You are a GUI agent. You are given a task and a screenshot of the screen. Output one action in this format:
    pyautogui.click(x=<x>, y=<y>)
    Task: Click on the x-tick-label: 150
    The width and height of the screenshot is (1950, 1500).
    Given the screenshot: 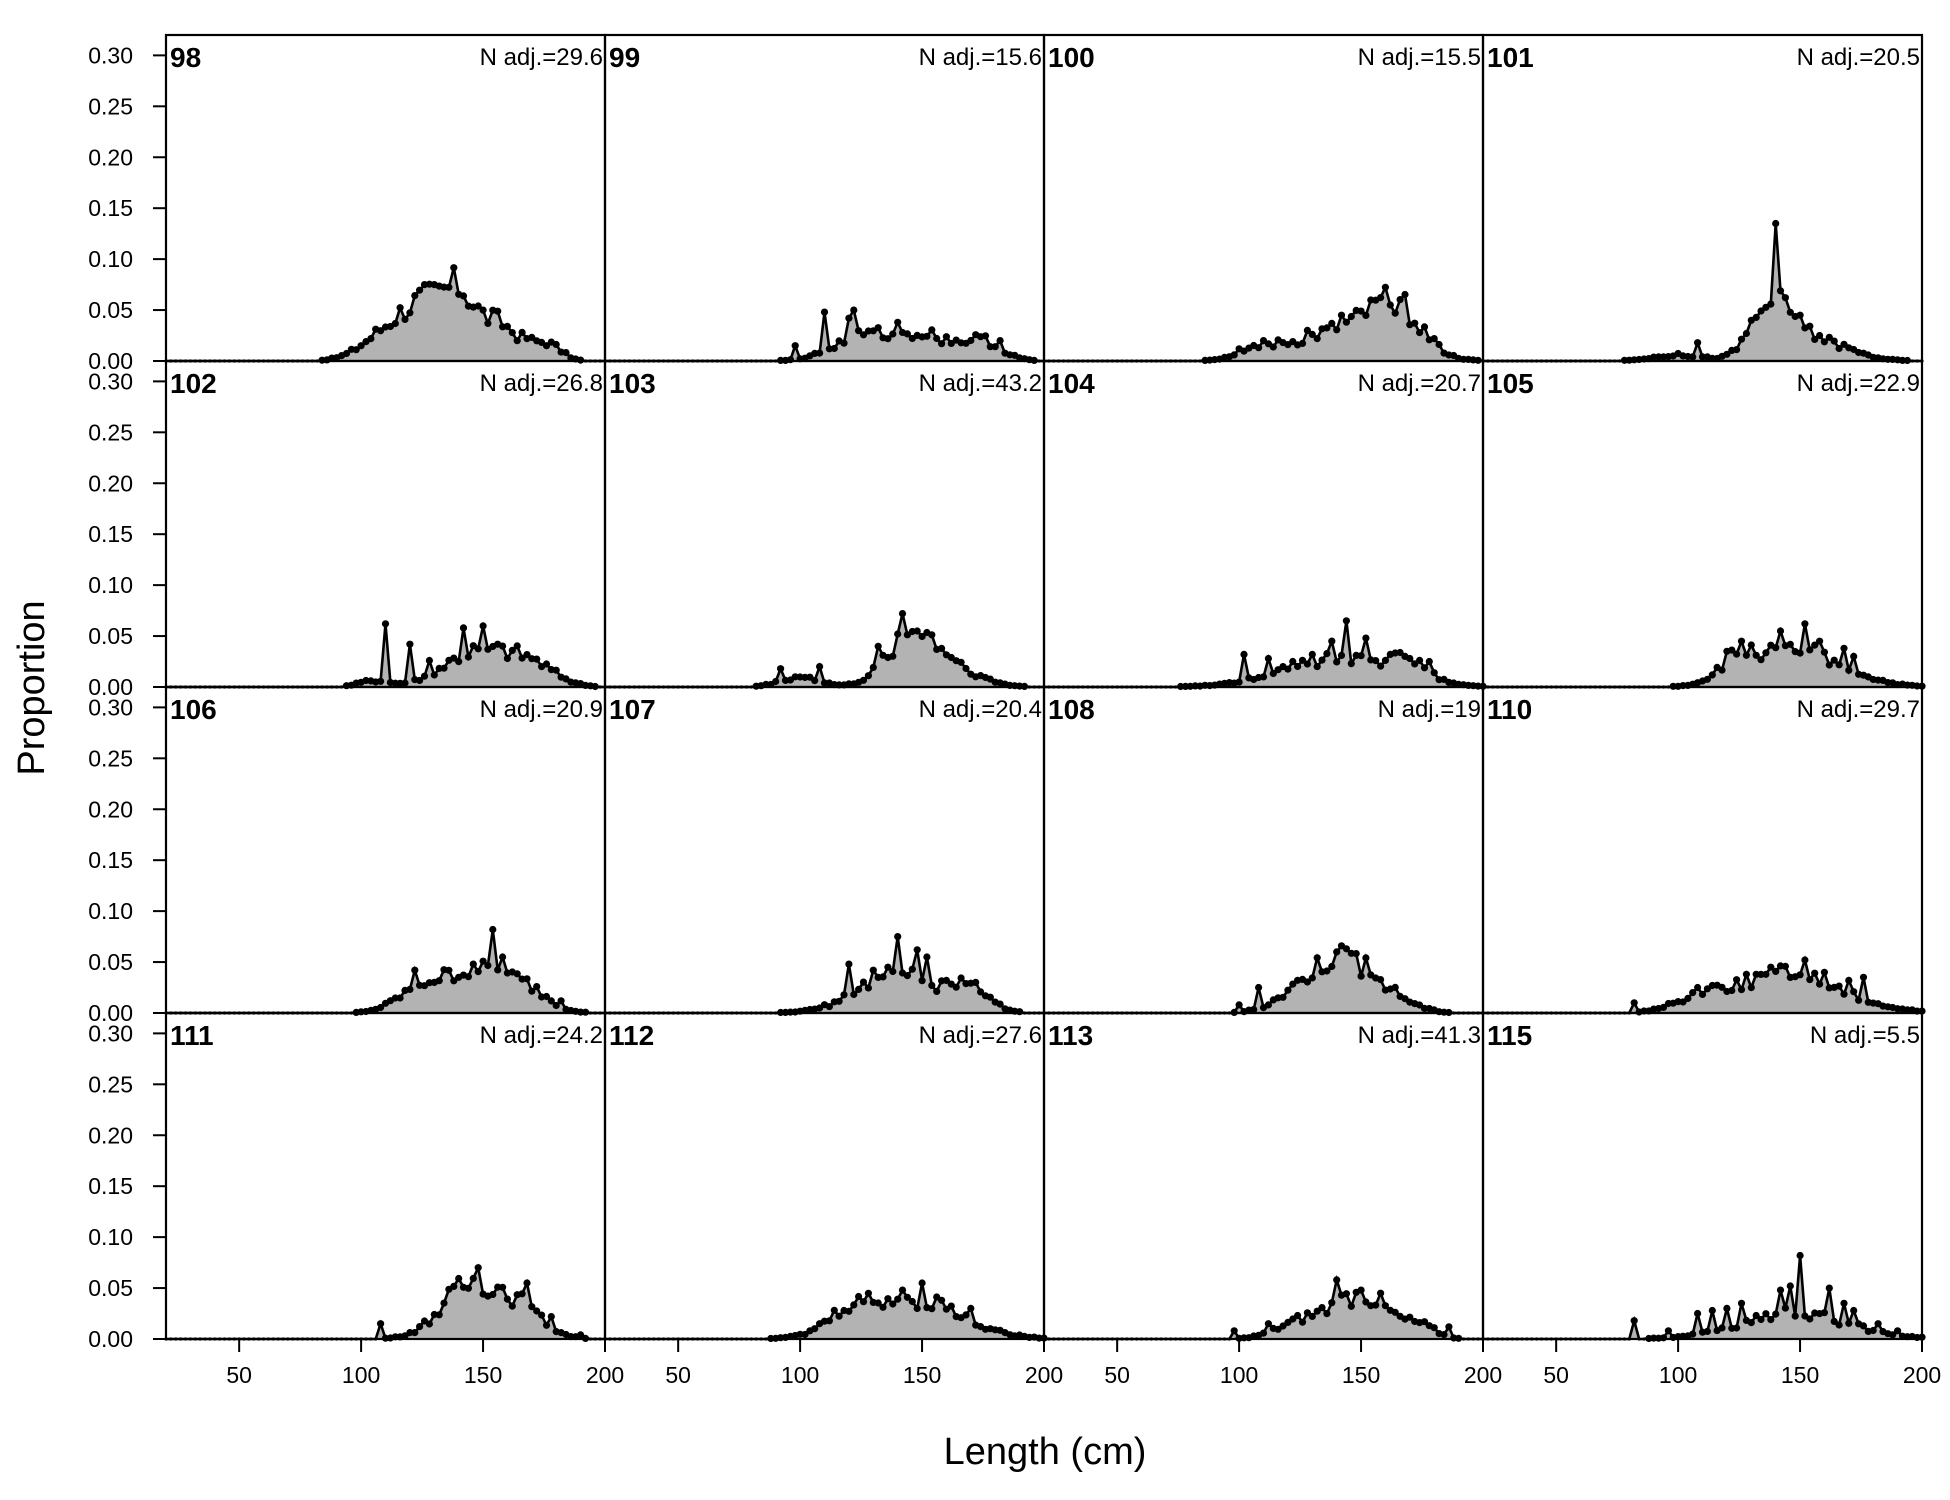 What is the action you would take?
    pyautogui.click(x=1800, y=1375)
    